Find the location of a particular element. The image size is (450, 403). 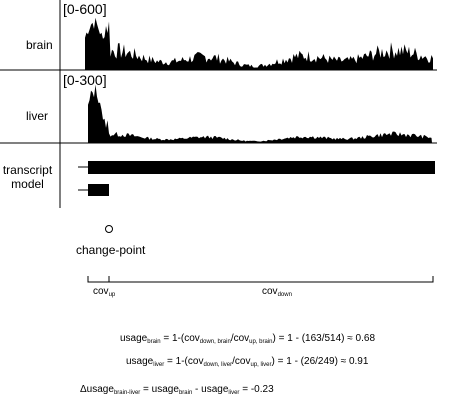

usage-brain-lhs: usage is located at coordinates (134, 338).